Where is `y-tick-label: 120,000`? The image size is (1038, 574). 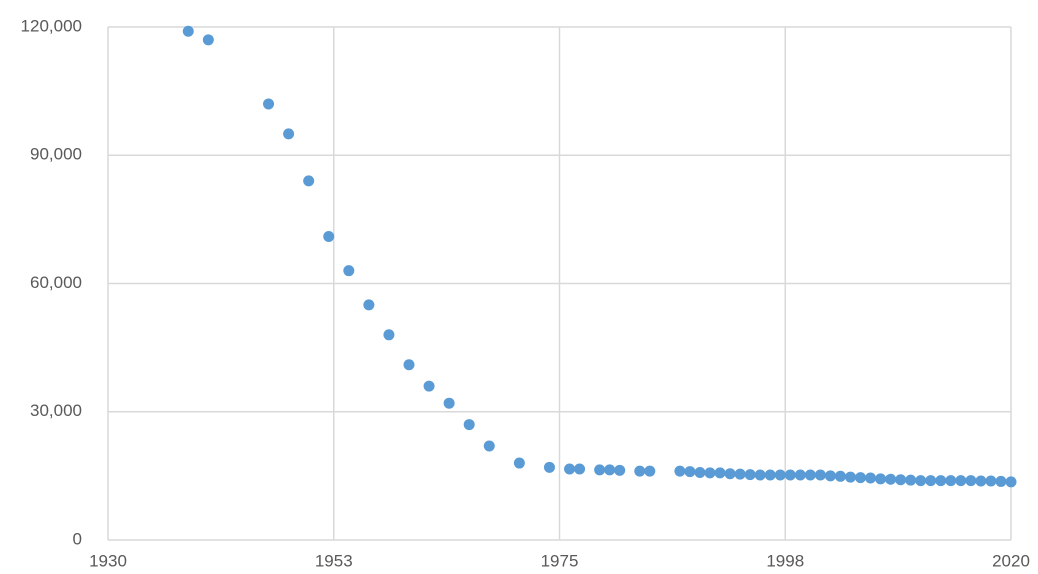
y-tick-label: 120,000 is located at coordinates (51, 25).